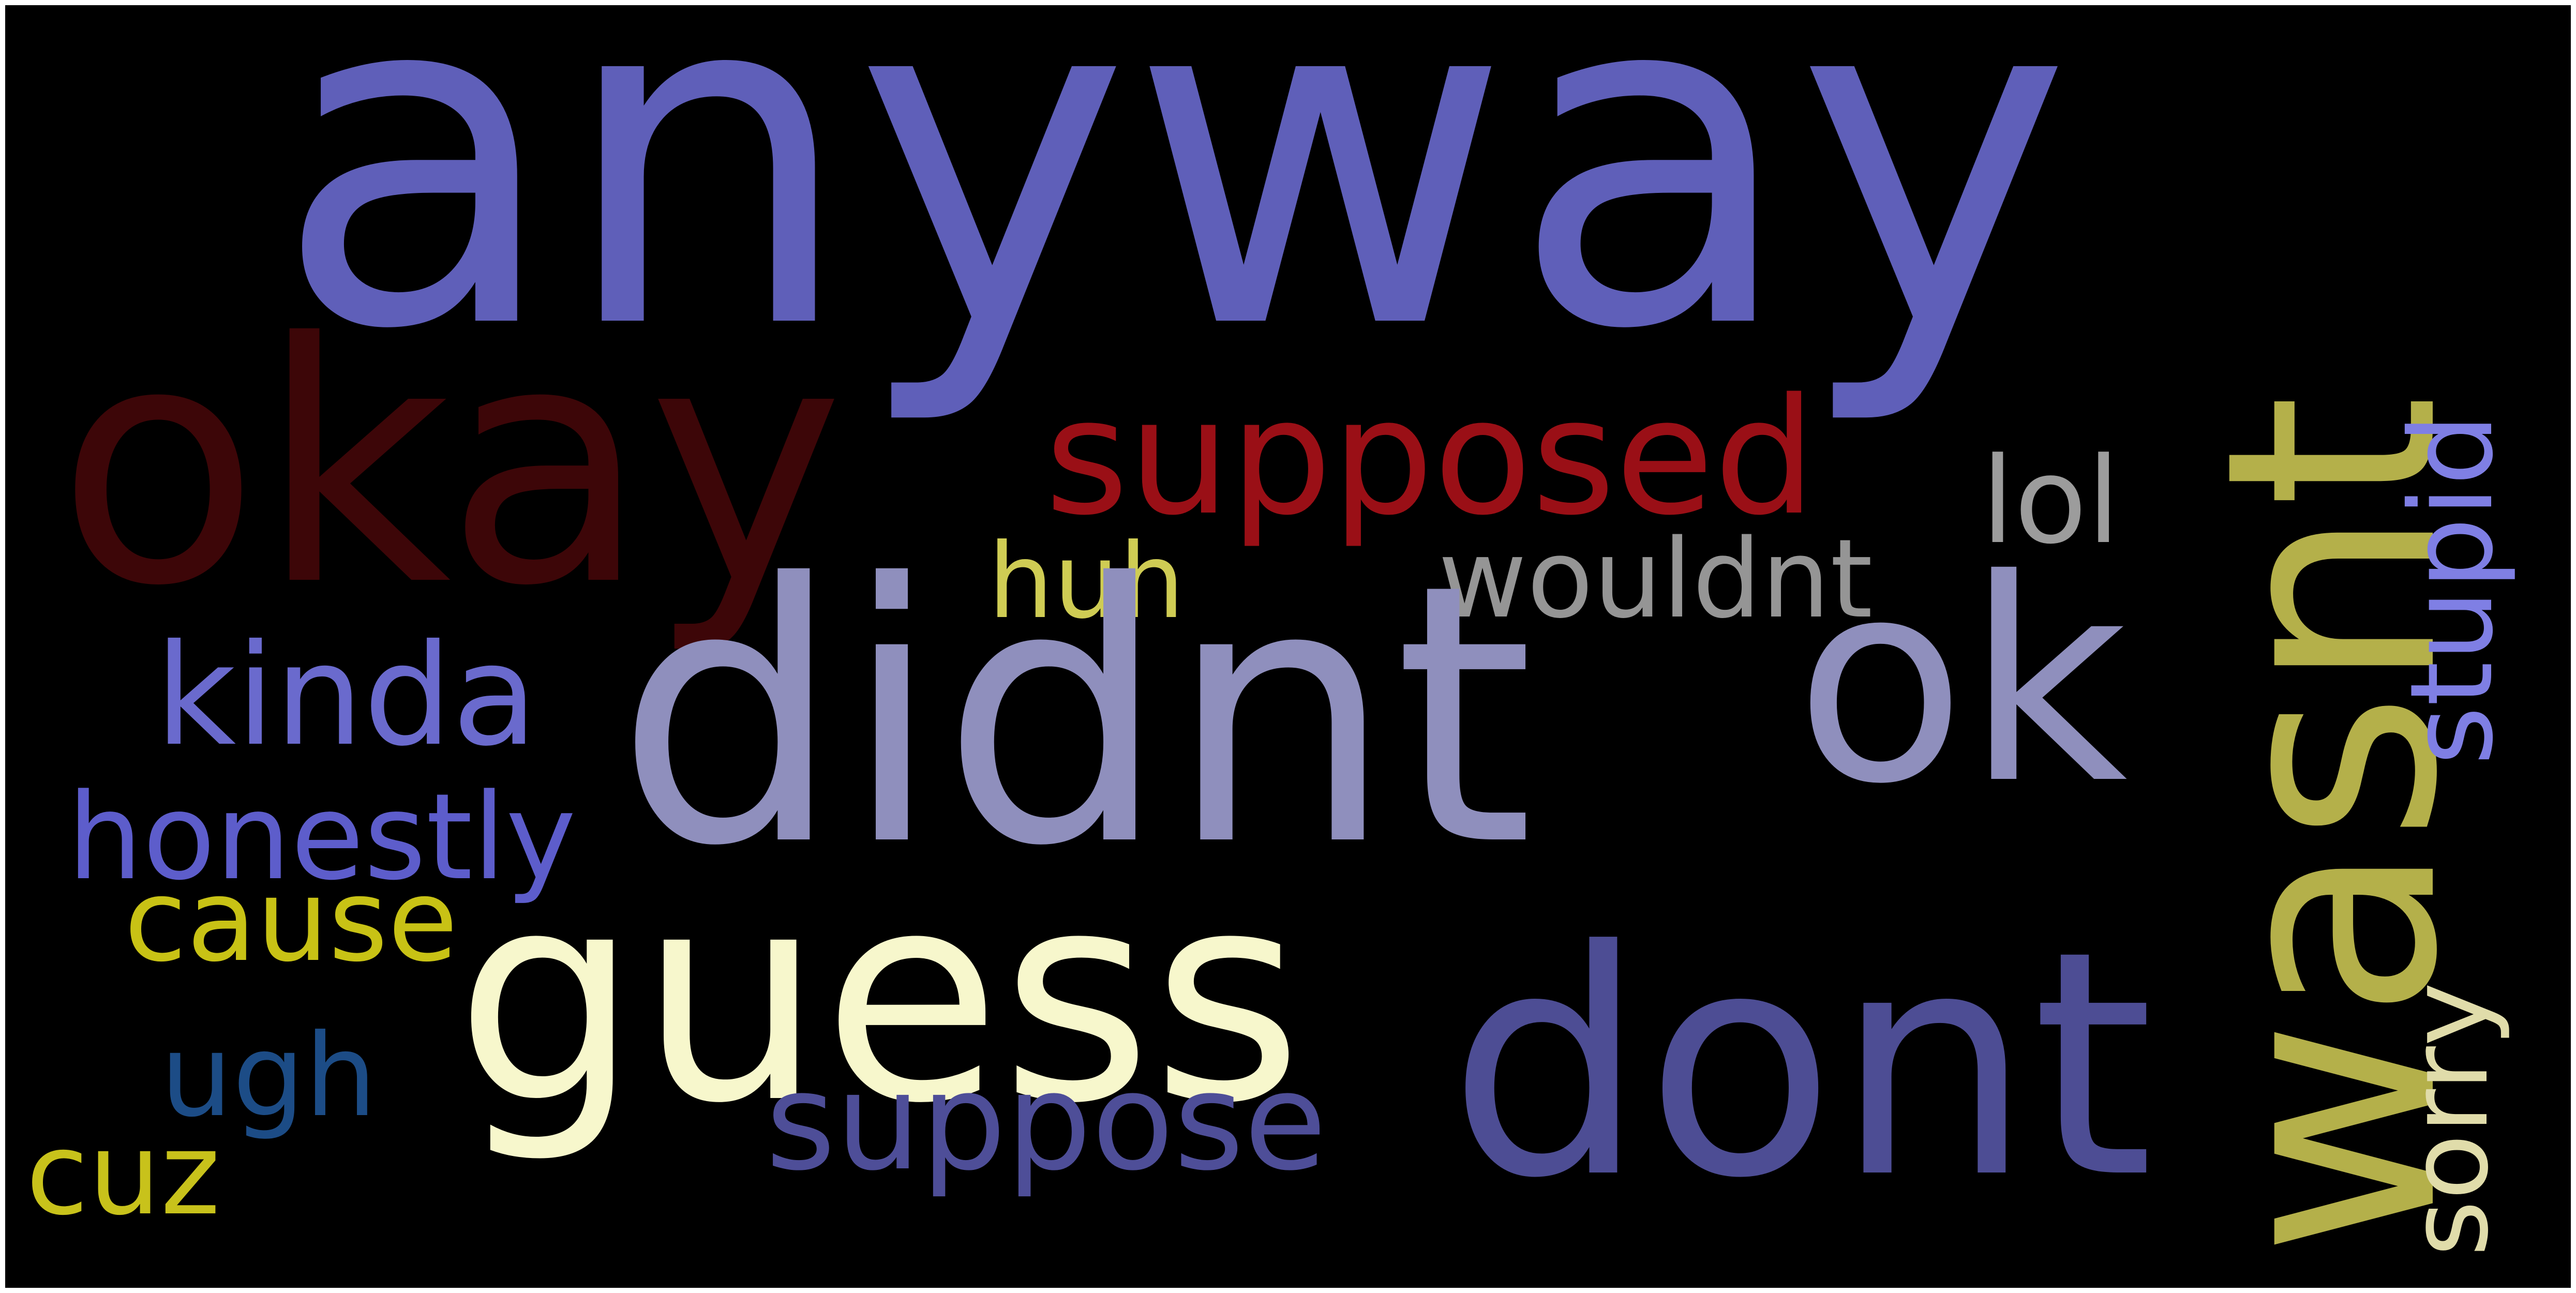  What do you see at coordinates (1086, 581) in the screenshot?
I see `word-huh: huh` at bounding box center [1086, 581].